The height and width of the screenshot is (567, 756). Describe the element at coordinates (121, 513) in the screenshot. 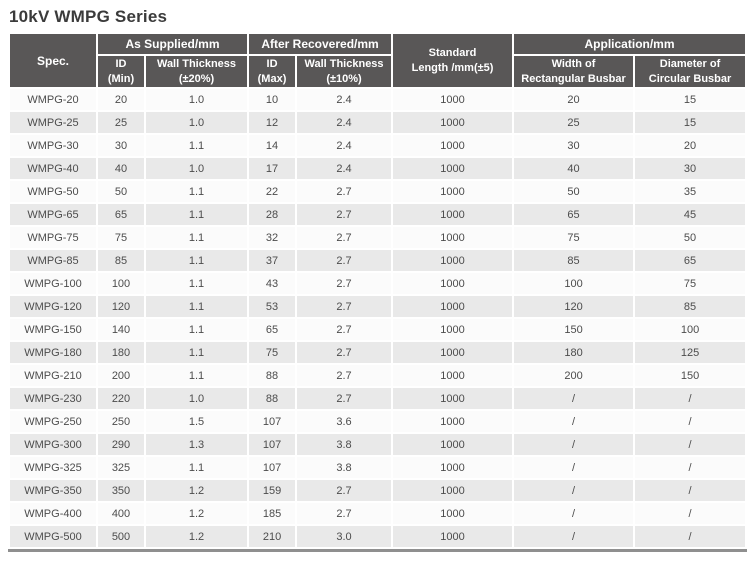

I see `cell-id-min: 400` at that location.